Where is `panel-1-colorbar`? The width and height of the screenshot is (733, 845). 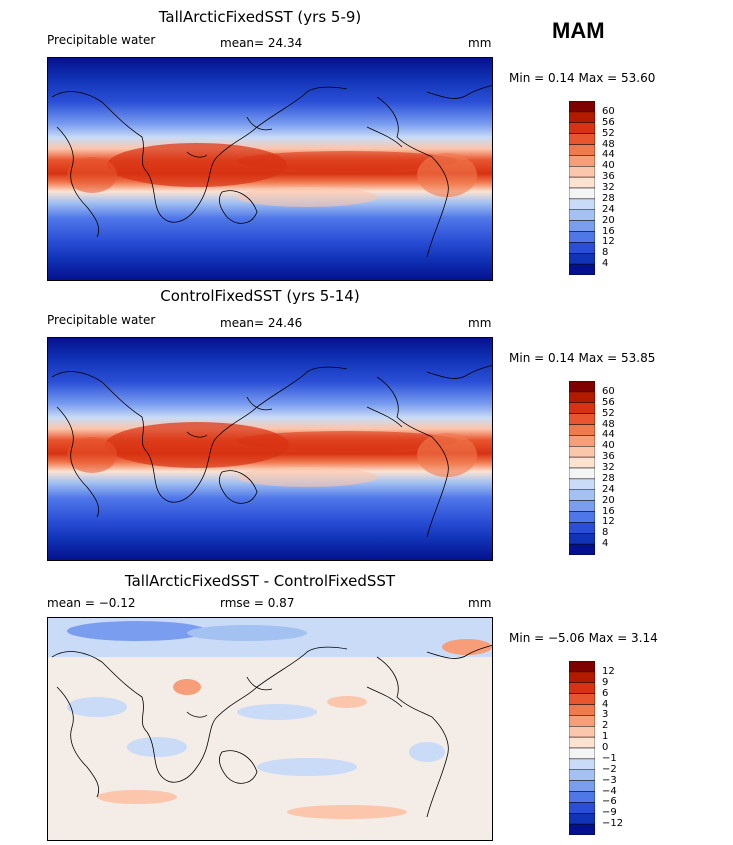 panel-1-colorbar is located at coordinates (582, 188).